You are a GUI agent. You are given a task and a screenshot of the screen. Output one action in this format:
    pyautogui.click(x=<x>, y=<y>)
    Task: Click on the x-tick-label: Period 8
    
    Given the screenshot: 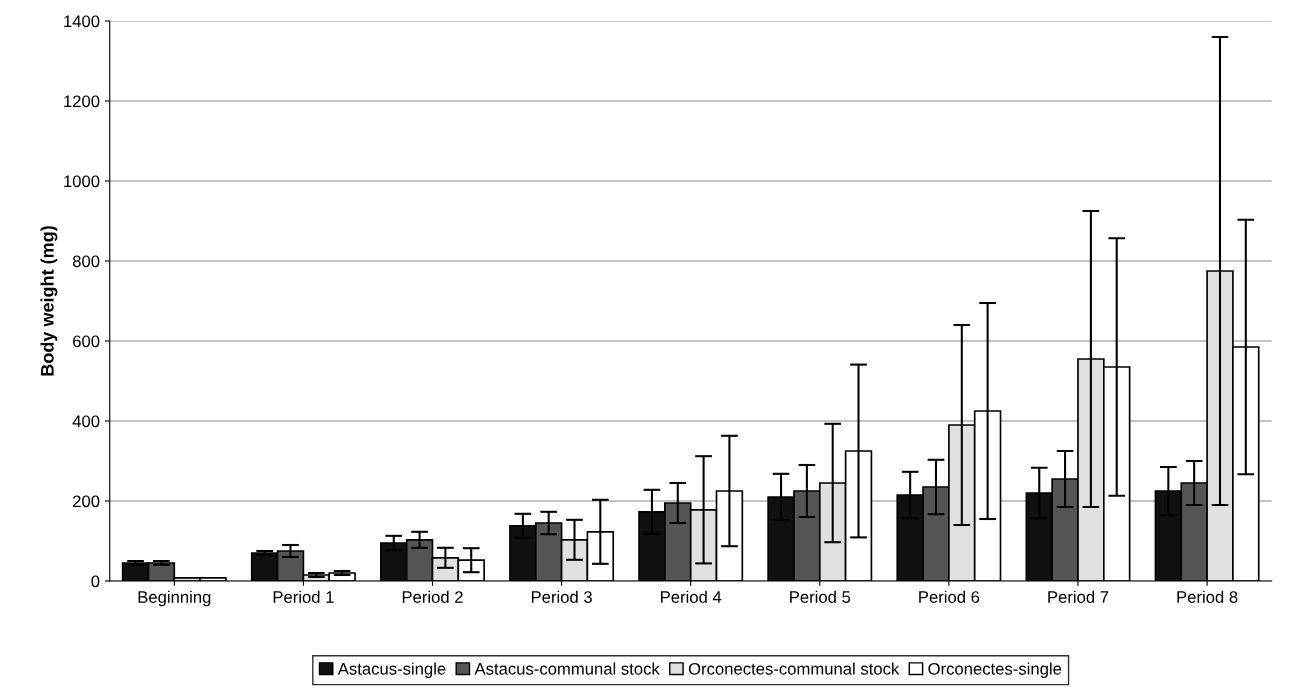 What is the action you would take?
    pyautogui.click(x=1207, y=596)
    